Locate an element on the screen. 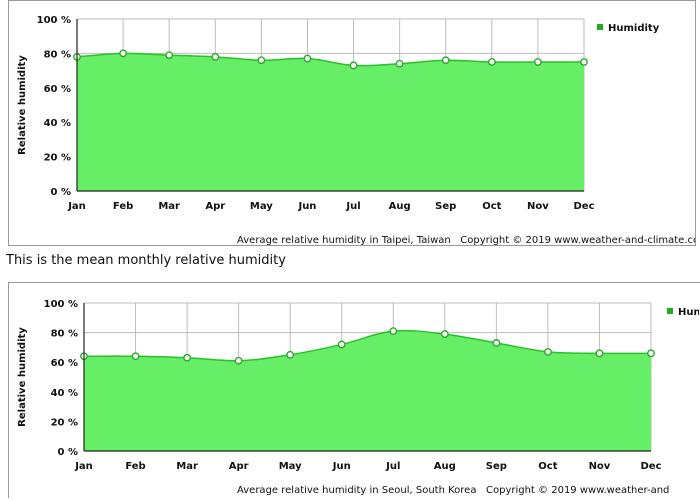 This screenshot has height=501, width=700. humidity-line is located at coordinates (367, 345).